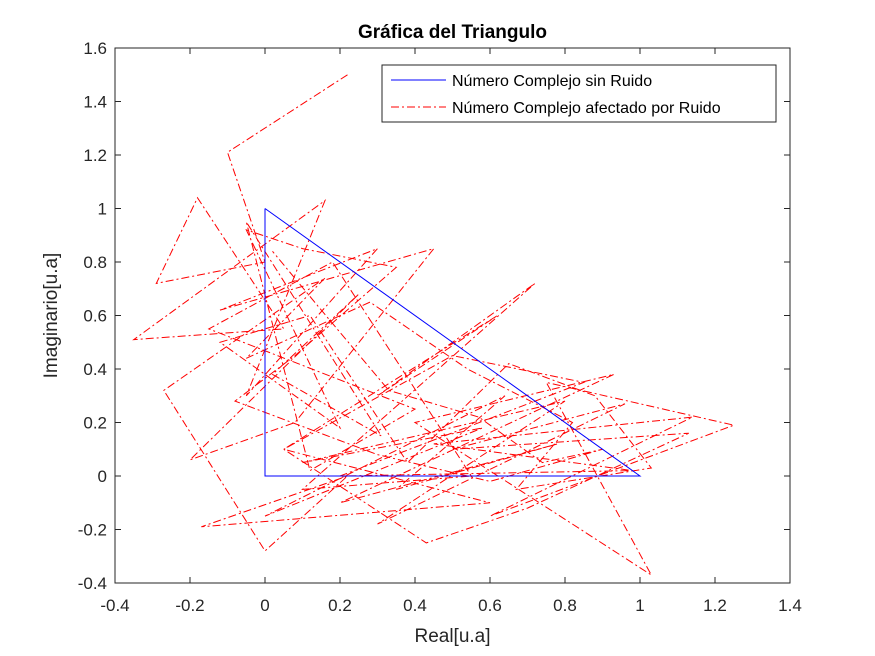  What do you see at coordinates (452, 32) in the screenshot?
I see `chart-title: Gráfica del Triangulo` at bounding box center [452, 32].